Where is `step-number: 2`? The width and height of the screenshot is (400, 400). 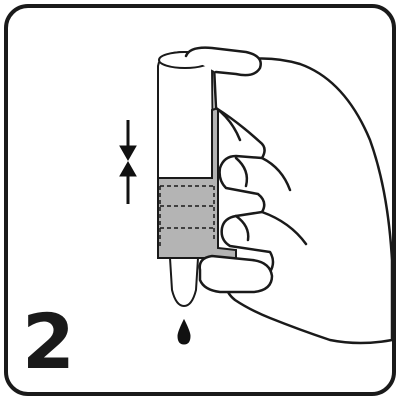 step-number: 2 is located at coordinates (48, 341).